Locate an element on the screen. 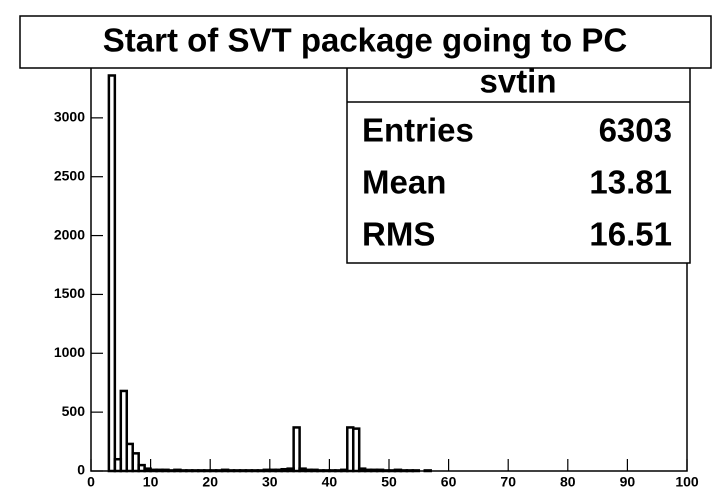 Image resolution: width=721 pixels, height=494 pixels. stats-value: 6303 is located at coordinates (635, 130).